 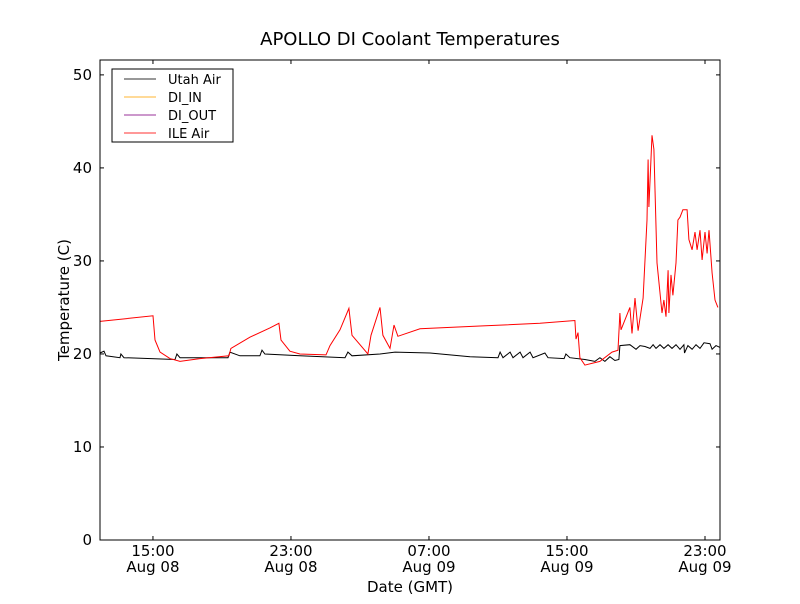 What do you see at coordinates (192, 116) in the screenshot?
I see `legend-label-di-out: DI_OUT` at bounding box center [192, 116].